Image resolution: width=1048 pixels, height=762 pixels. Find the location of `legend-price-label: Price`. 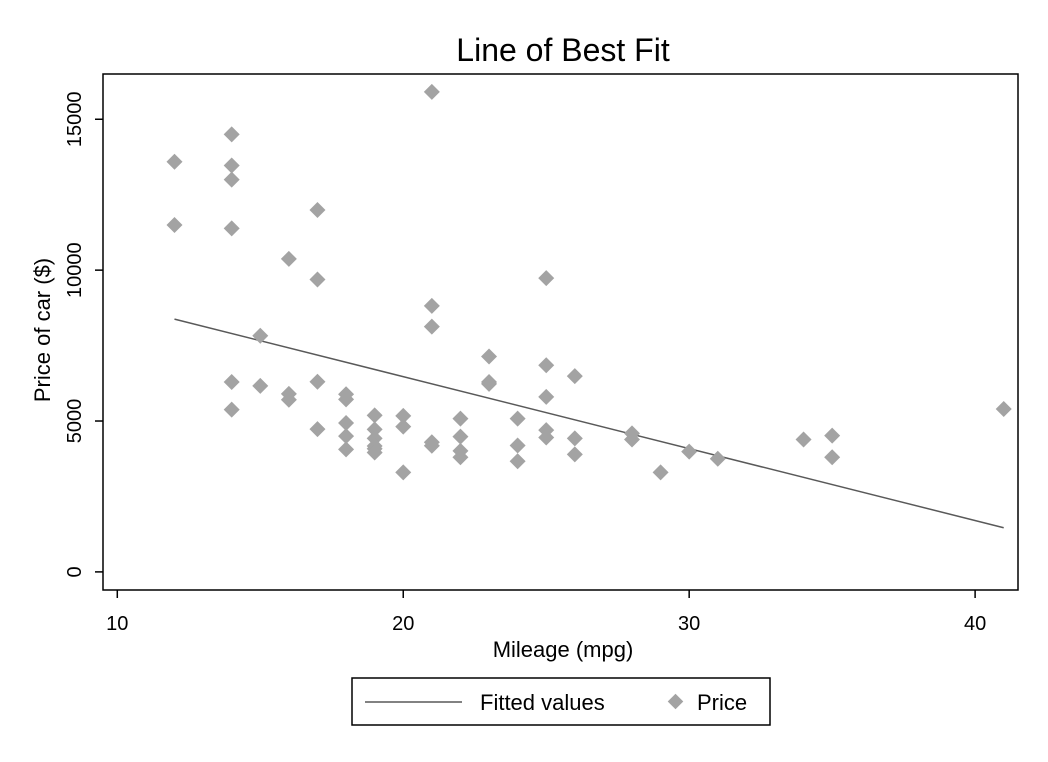

legend-price-label: Price is located at coordinates (722, 702).